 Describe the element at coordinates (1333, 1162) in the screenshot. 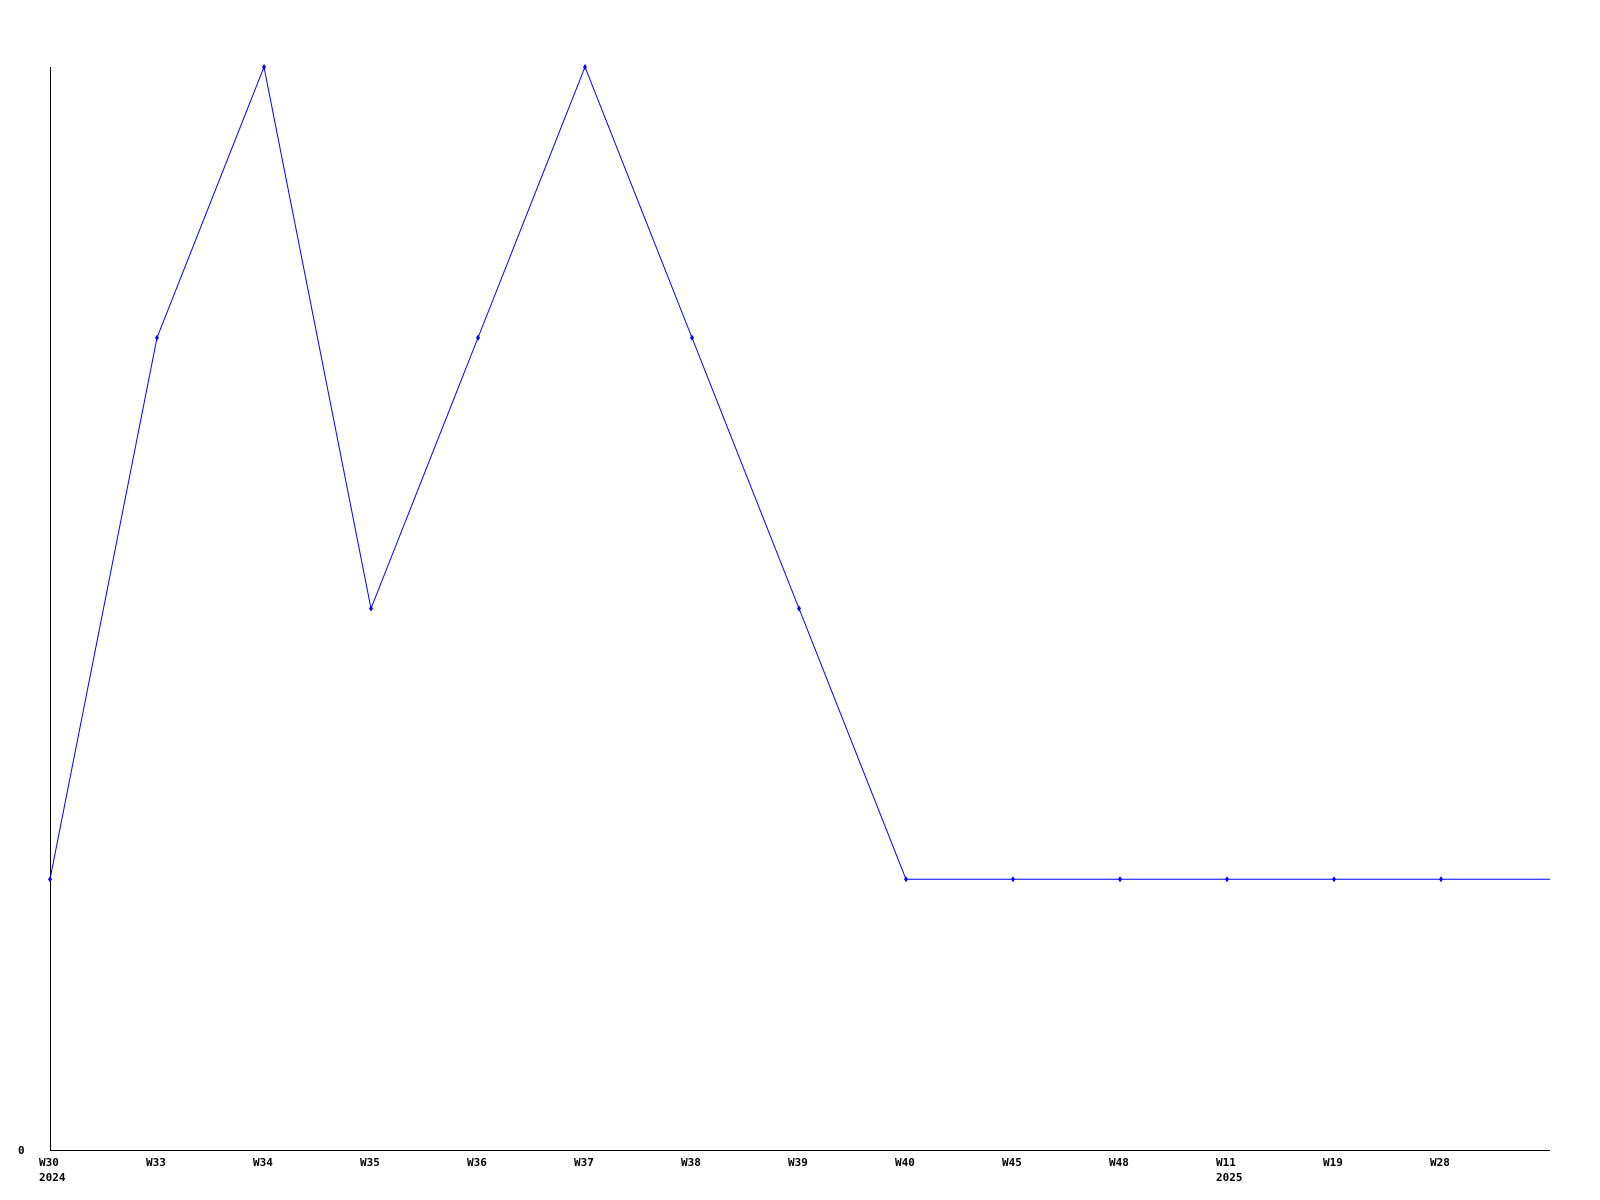

I see `x-tick-label: W19` at that location.